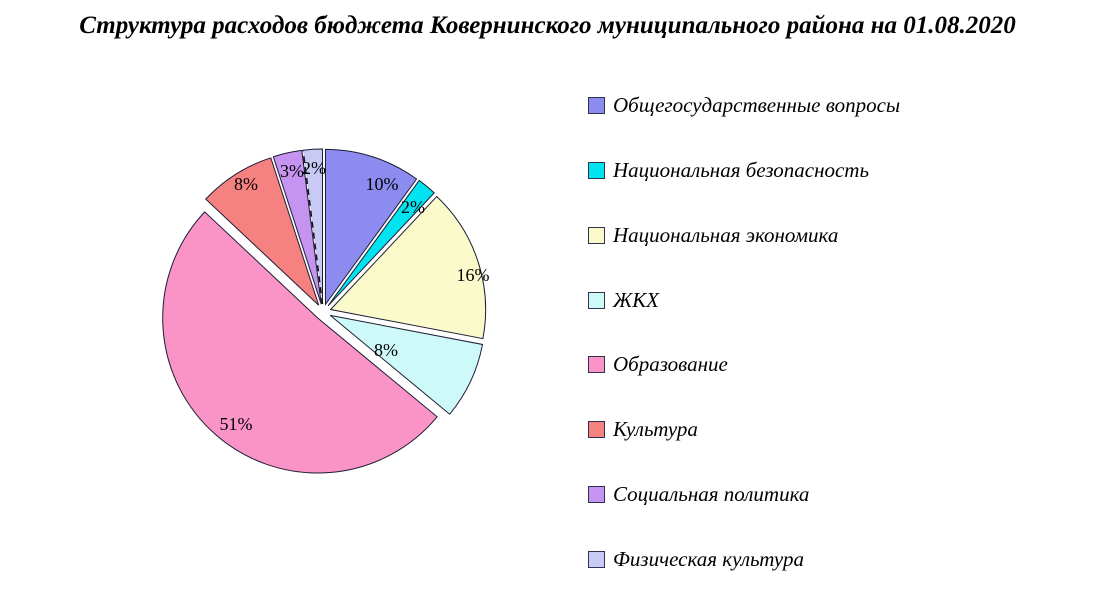  I want to click on legend-label: Национальная безопасность, so click(741, 169).